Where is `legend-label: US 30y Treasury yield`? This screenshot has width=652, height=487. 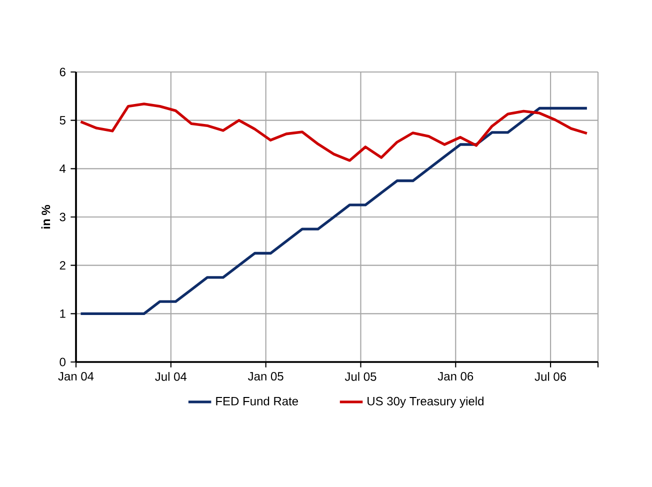
legend-label: US 30y Treasury yield is located at coordinates (426, 402).